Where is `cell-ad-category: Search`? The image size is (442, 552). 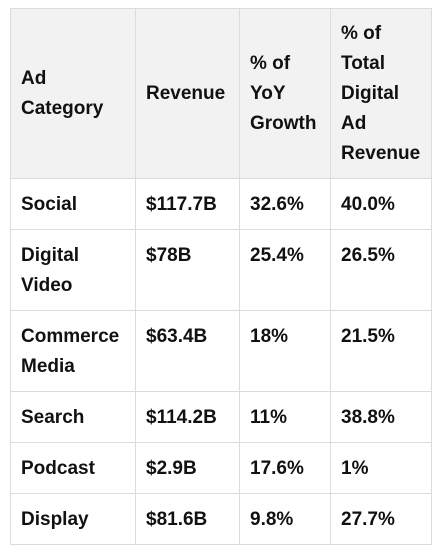
cell-ad-category: Search is located at coordinates (73, 417).